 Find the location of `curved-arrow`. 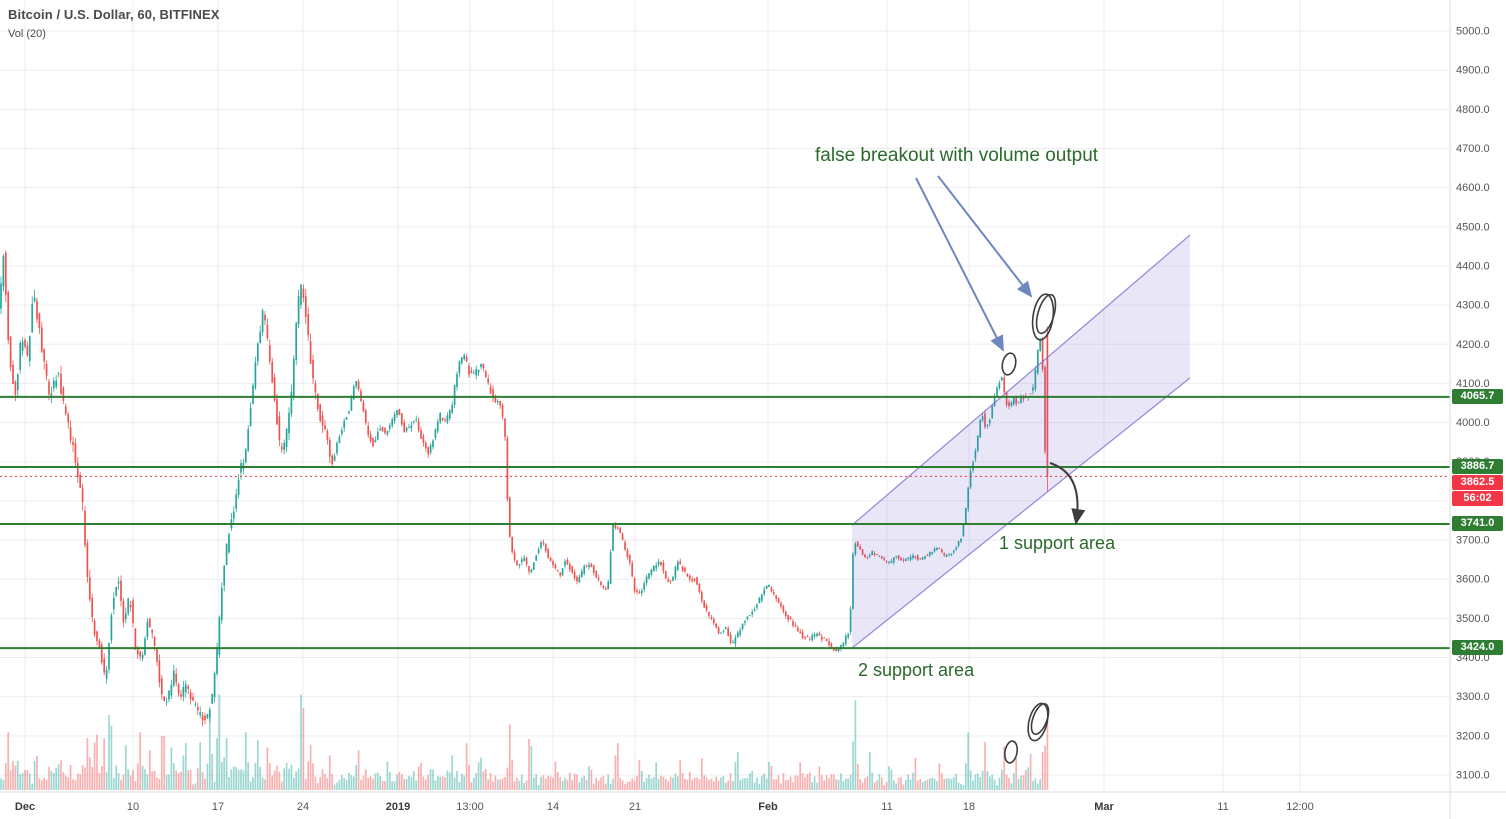

curved-arrow is located at coordinates (1067, 493).